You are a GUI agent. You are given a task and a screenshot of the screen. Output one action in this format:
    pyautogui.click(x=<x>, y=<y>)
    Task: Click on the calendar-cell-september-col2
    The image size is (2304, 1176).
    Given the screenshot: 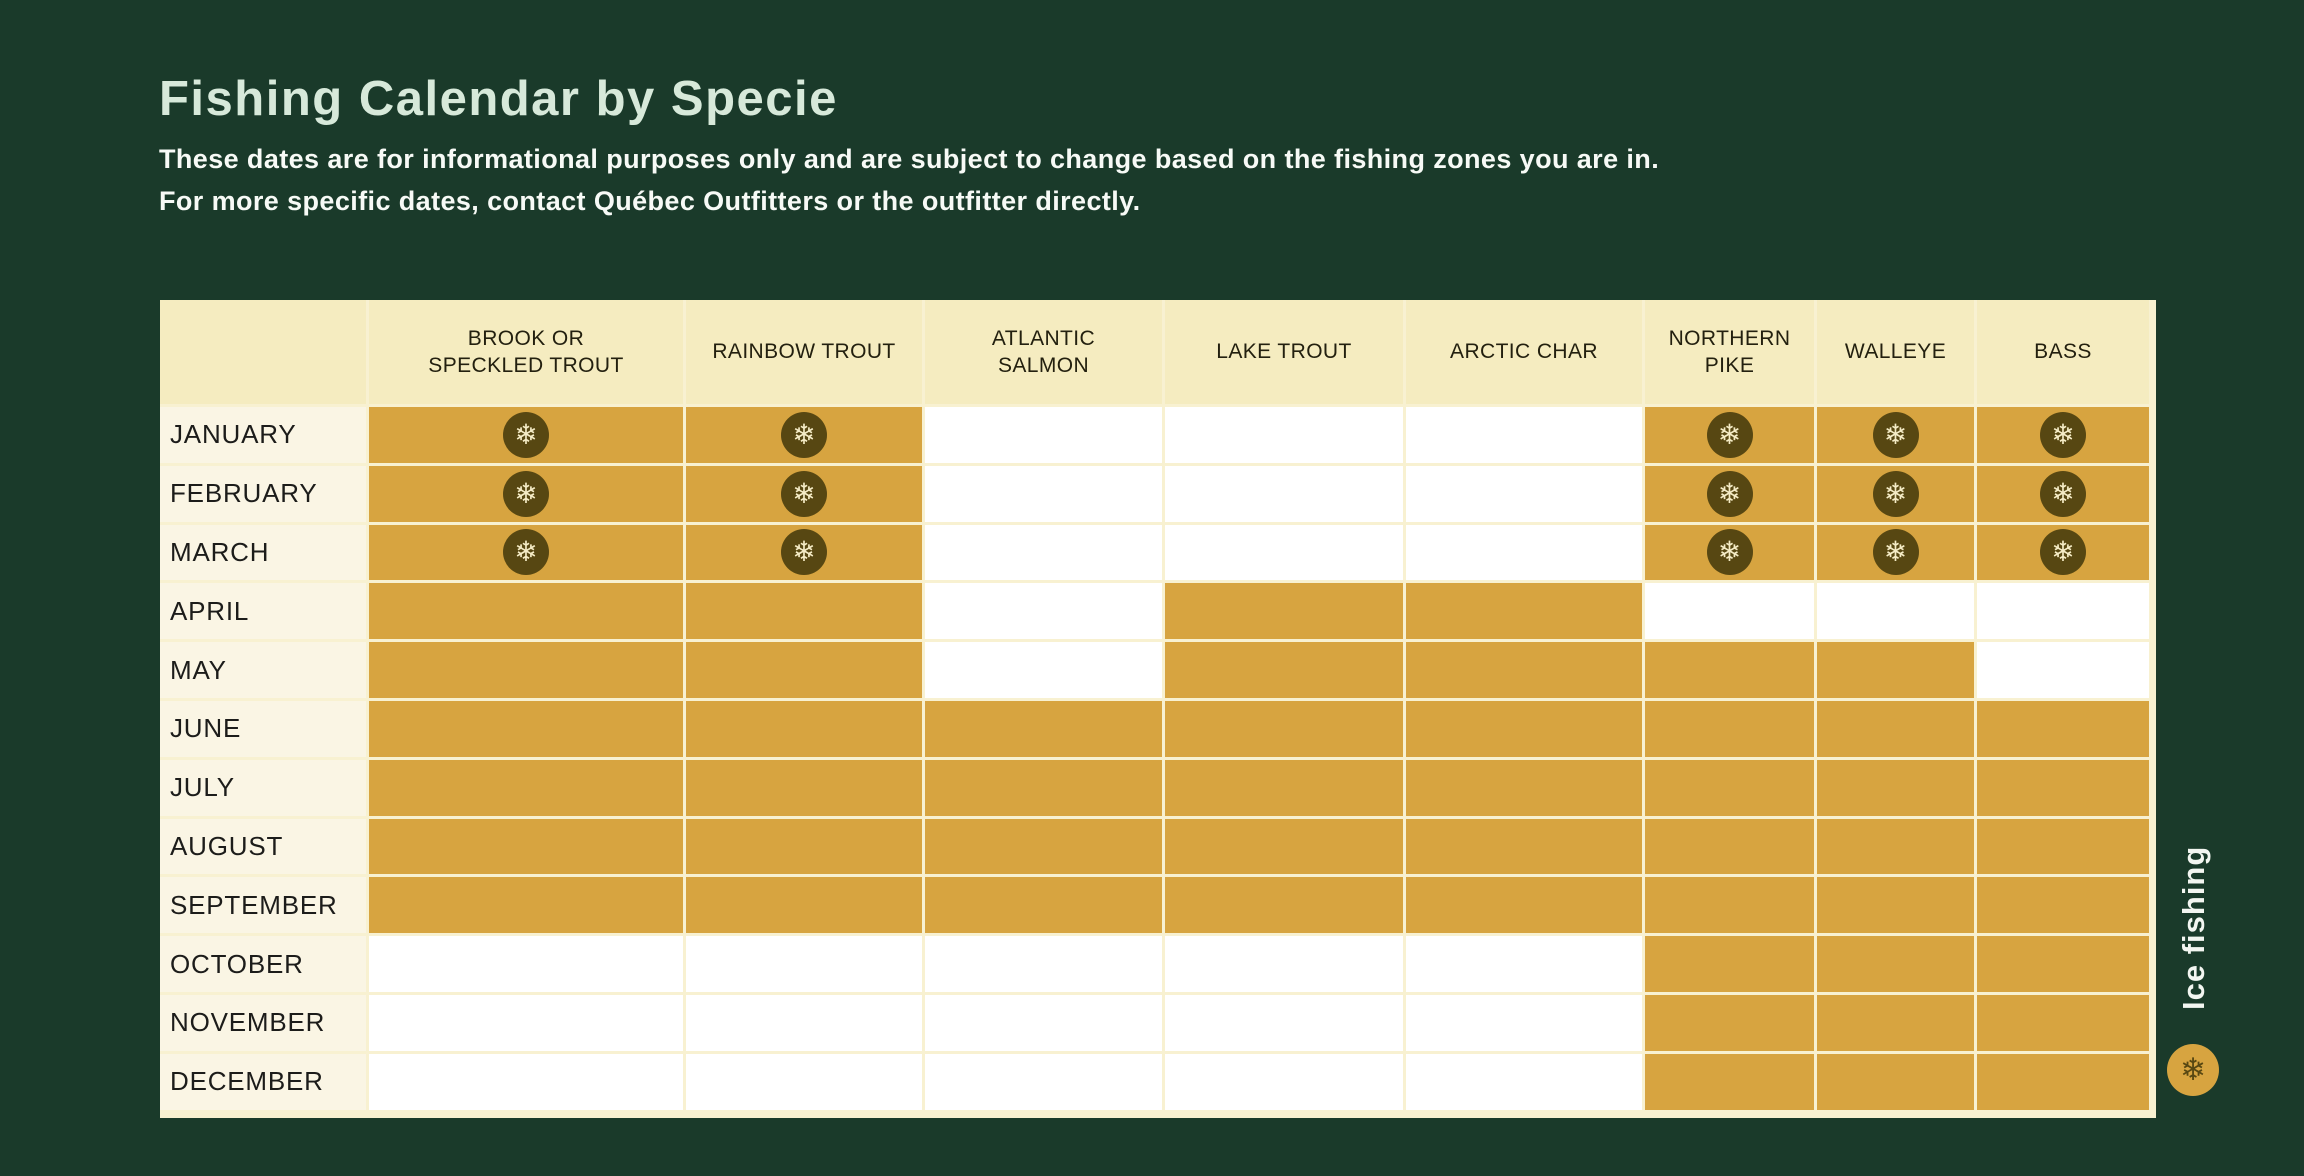 What is the action you would take?
    pyautogui.click(x=1043, y=905)
    